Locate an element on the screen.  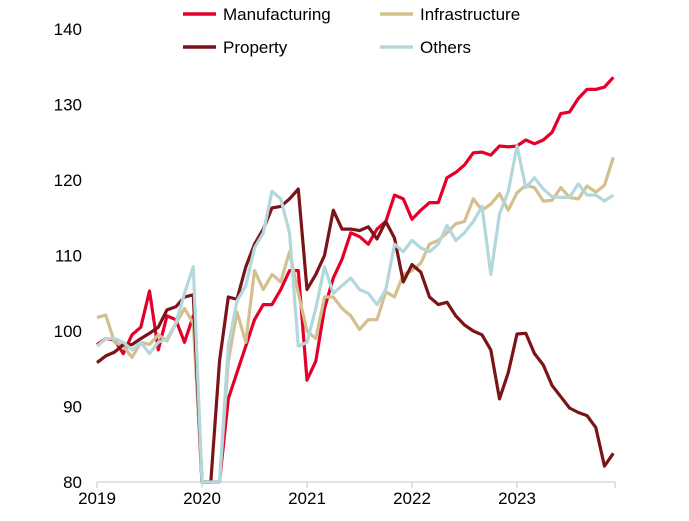
x-axis: 2019 2020 2021 2022 2023 is located at coordinates (347, 494).